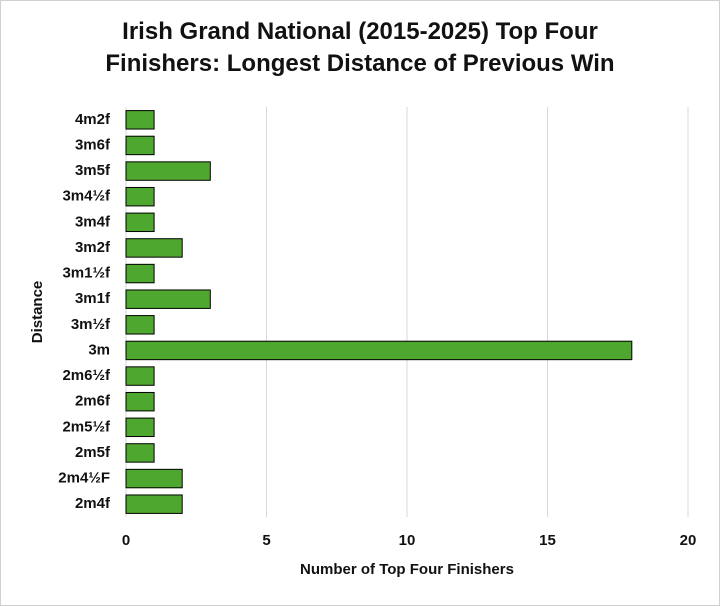  What do you see at coordinates (688, 540) in the screenshot?
I see `x-tick-label: 20` at bounding box center [688, 540].